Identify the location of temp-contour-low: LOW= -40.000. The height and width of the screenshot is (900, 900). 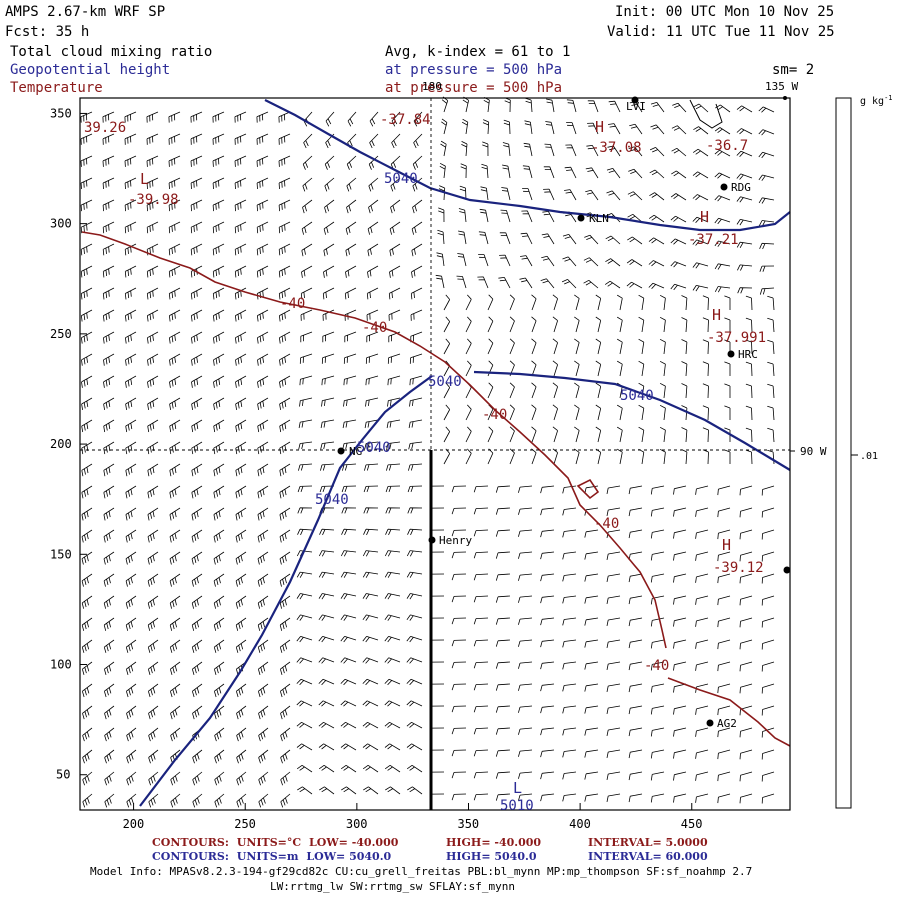
(354, 842).